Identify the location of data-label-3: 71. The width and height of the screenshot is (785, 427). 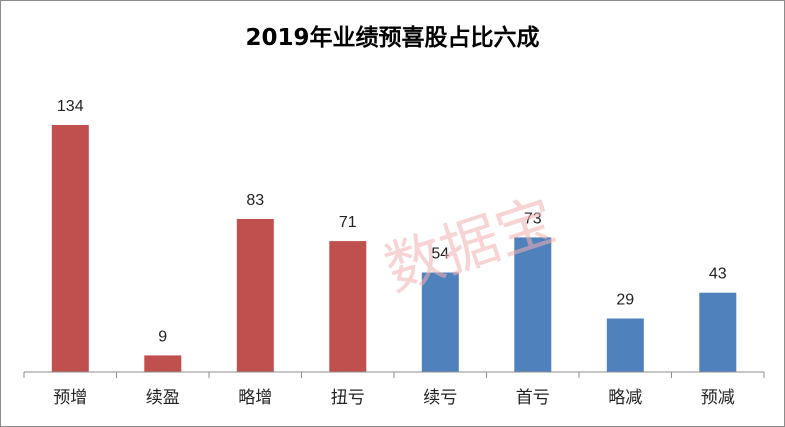
(348, 222).